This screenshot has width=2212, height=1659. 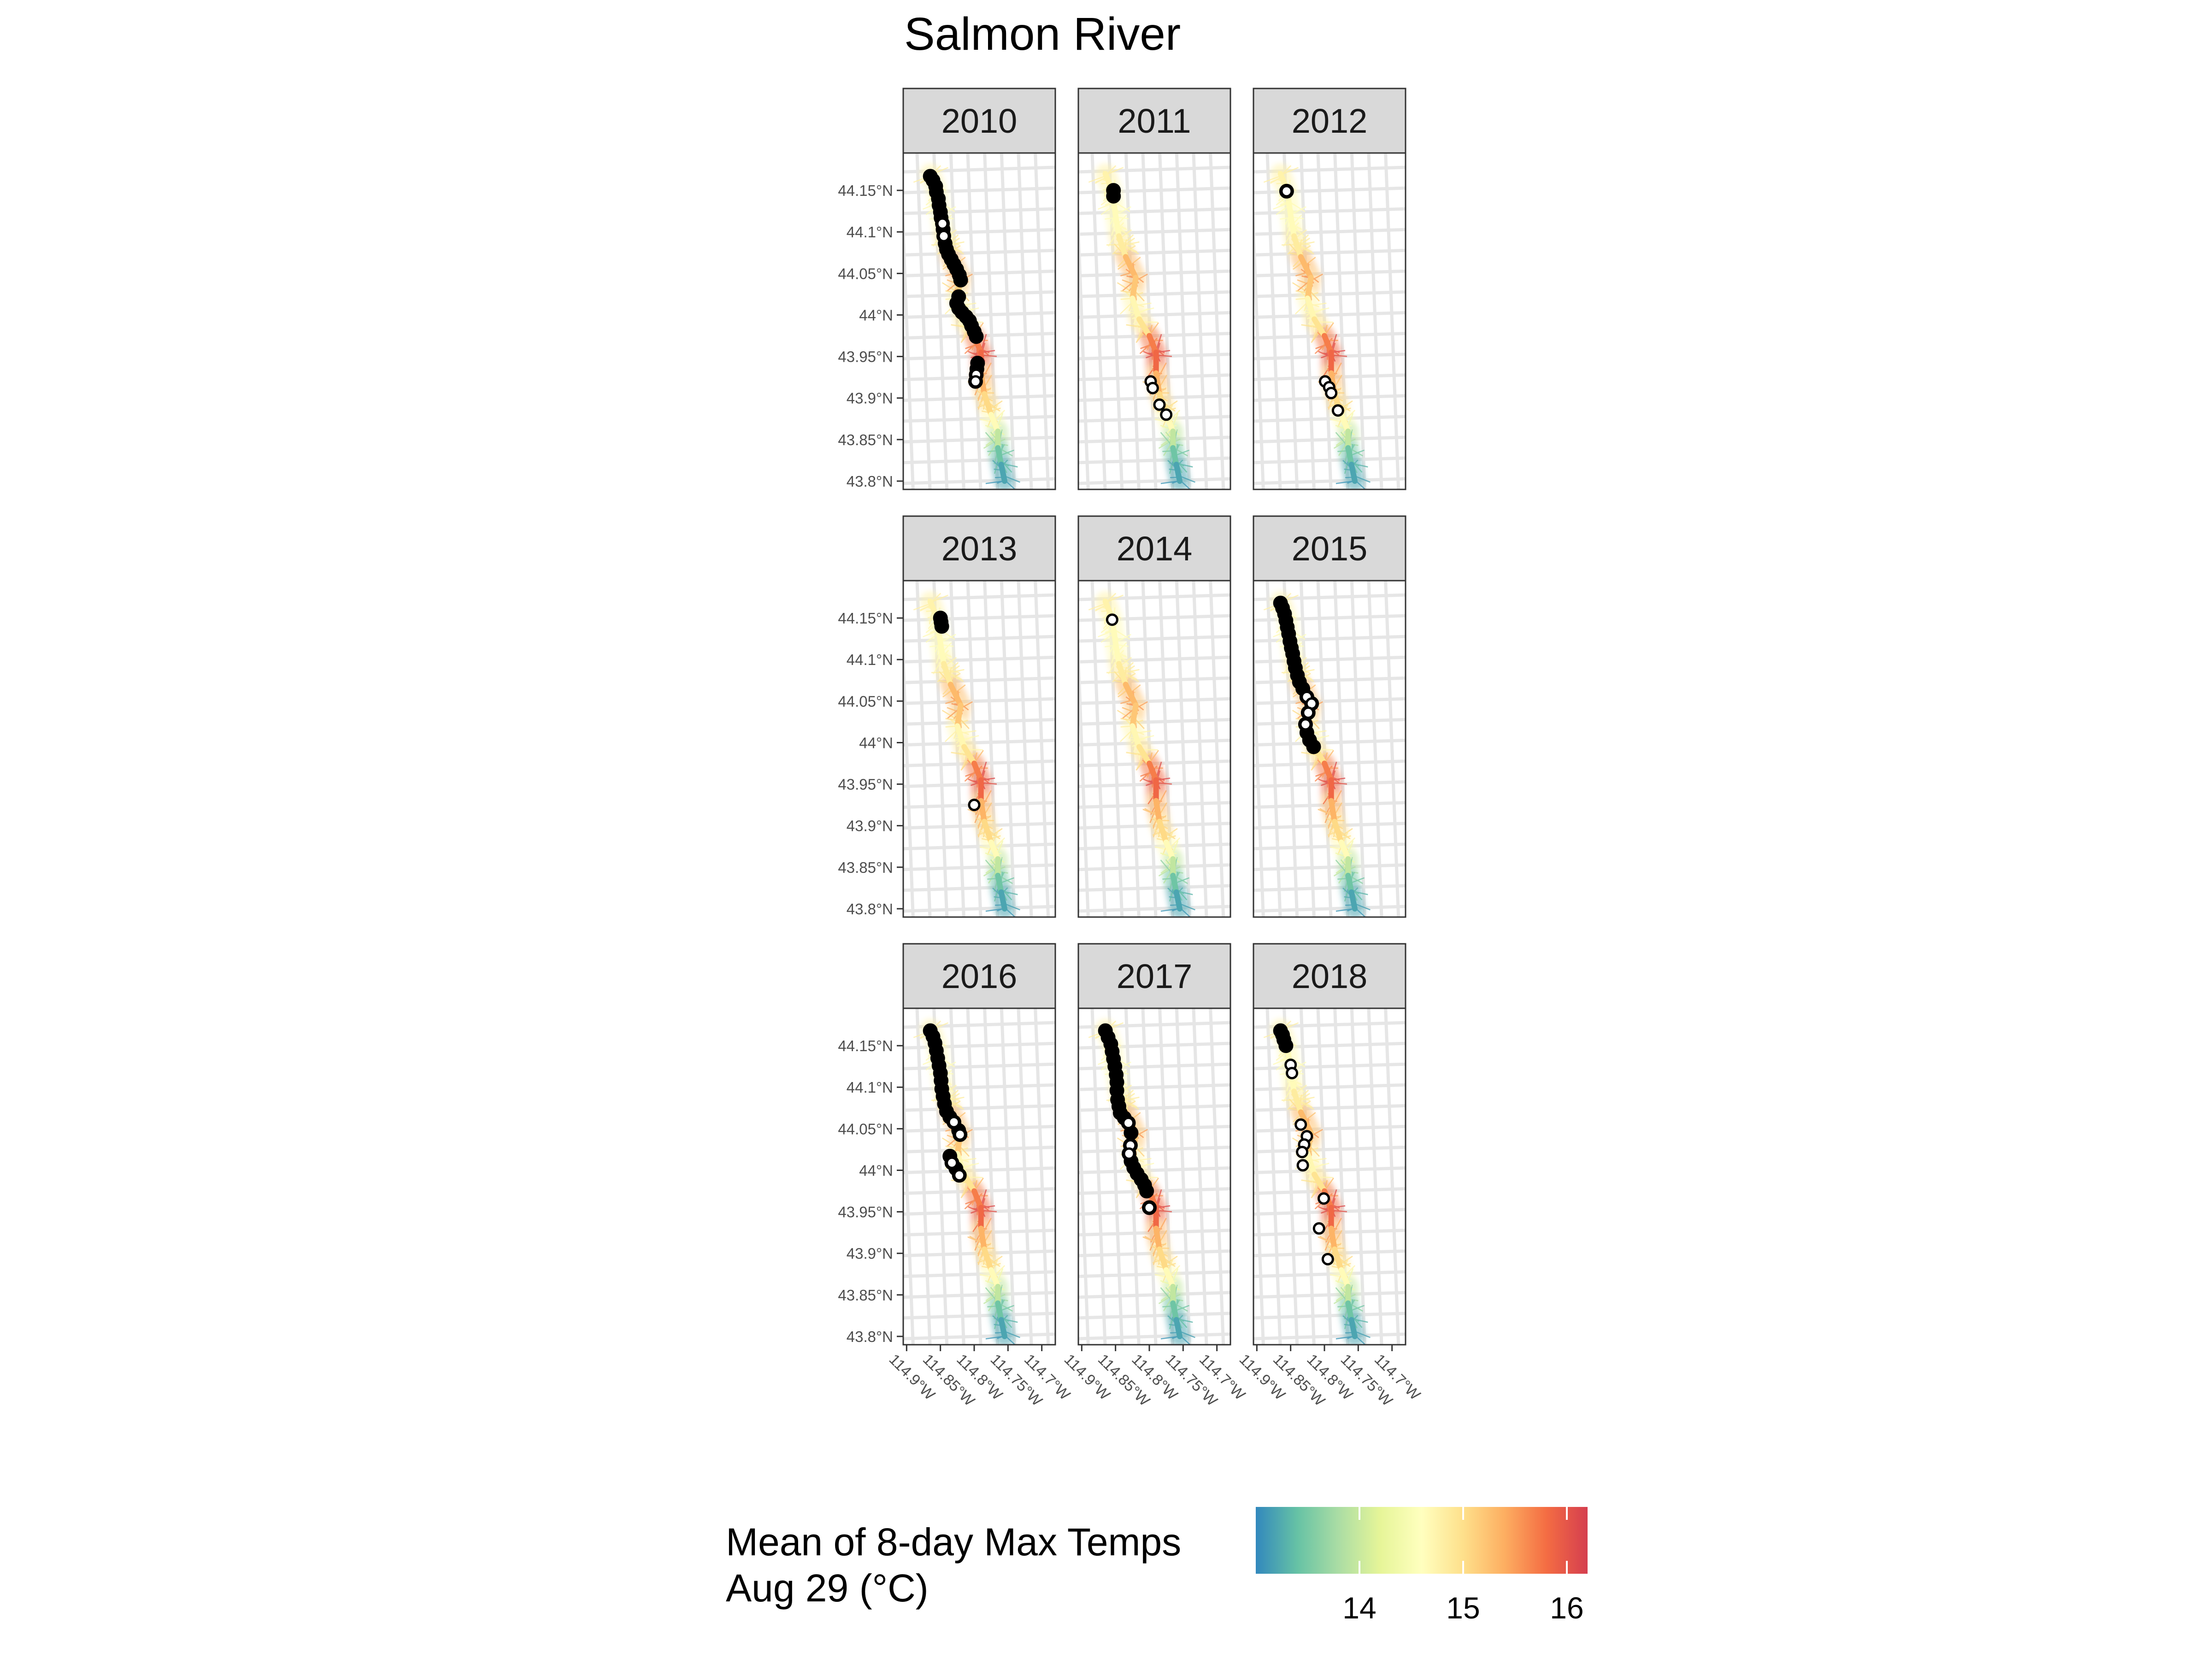 What do you see at coordinates (979, 121) in the screenshot?
I see `facet-strip` at bounding box center [979, 121].